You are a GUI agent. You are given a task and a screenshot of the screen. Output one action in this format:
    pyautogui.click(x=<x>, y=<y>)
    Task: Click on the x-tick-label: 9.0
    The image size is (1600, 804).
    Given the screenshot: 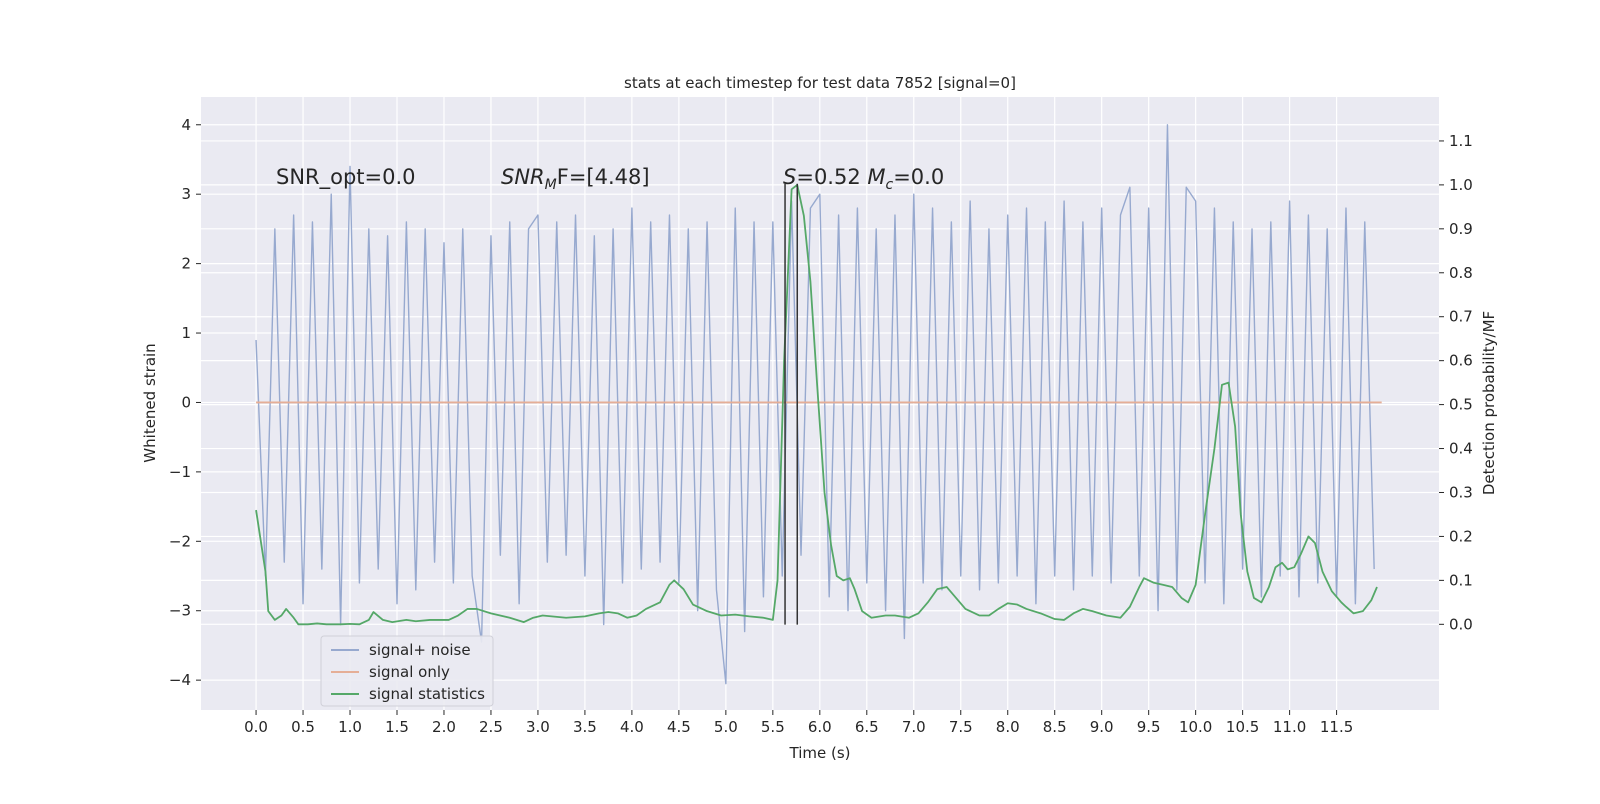 What is the action you would take?
    pyautogui.click(x=1102, y=727)
    